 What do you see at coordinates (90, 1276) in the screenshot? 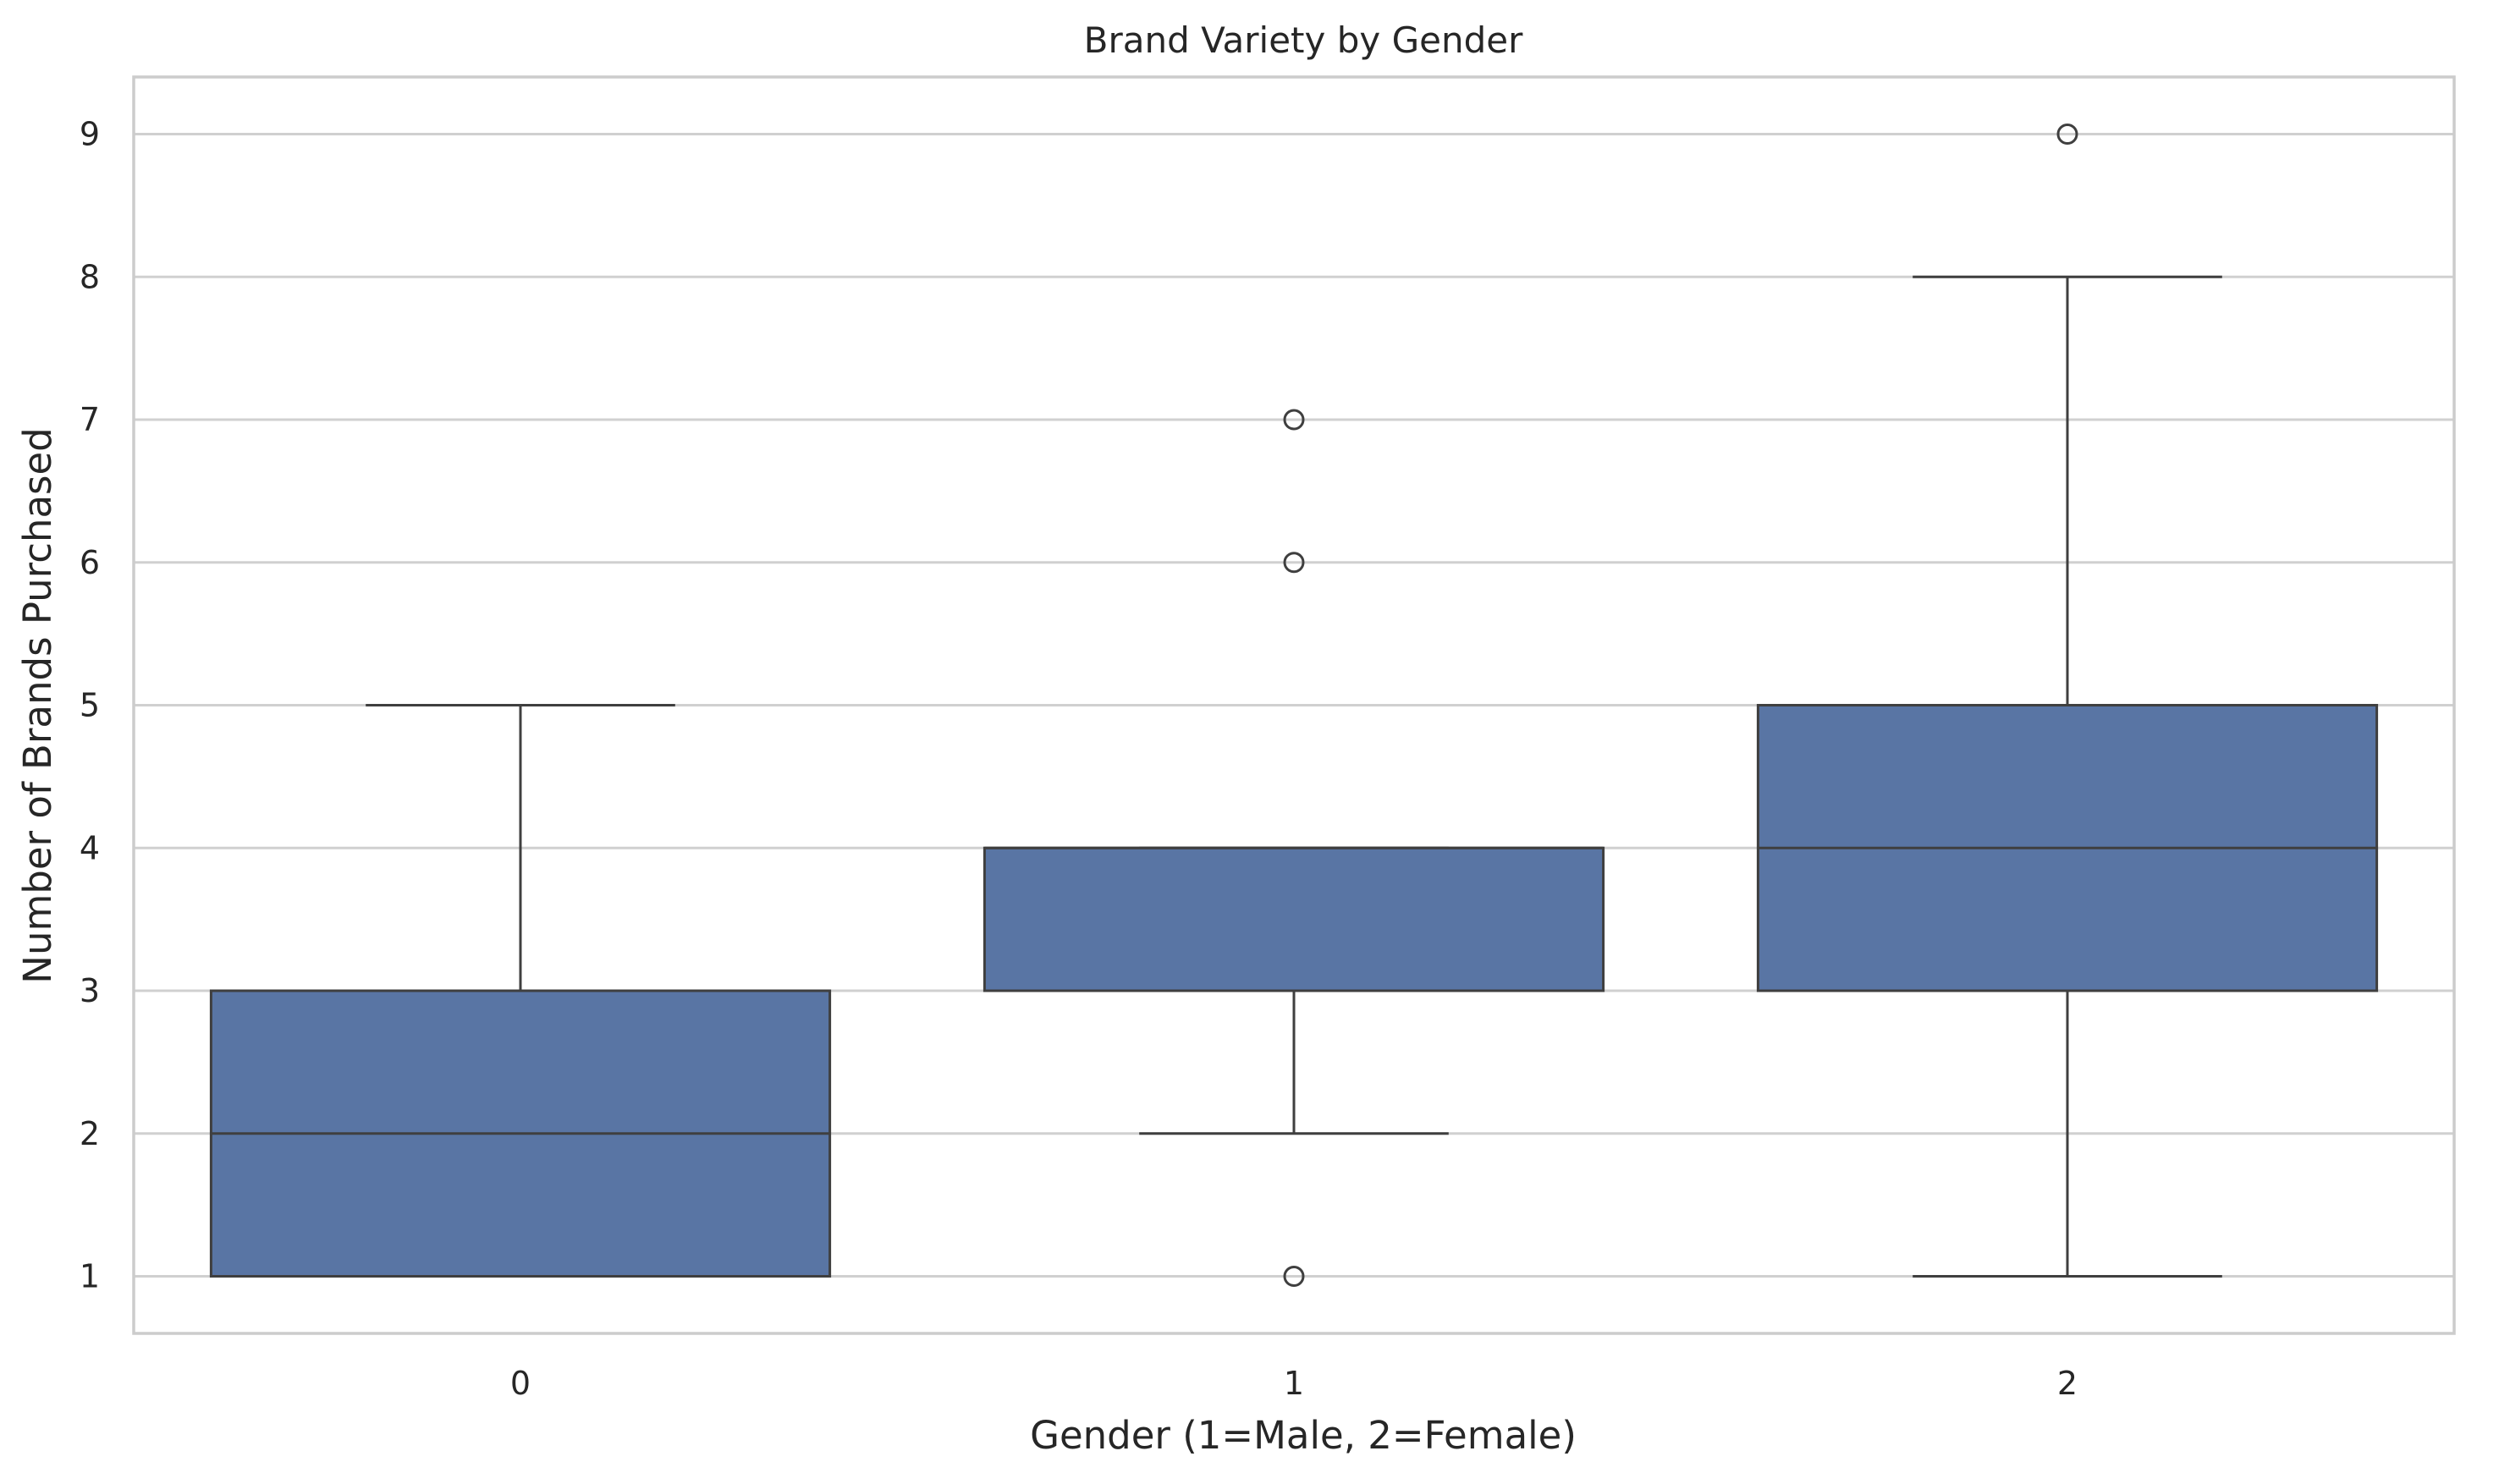
I see `y-tick-label: 1` at bounding box center [90, 1276].